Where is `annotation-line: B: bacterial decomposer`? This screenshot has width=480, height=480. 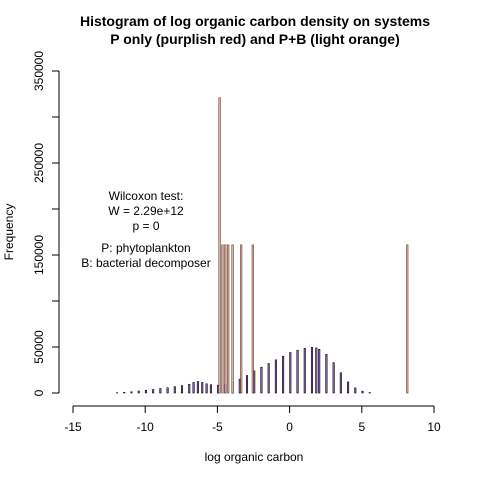
annotation-line: B: bacterial decomposer is located at coordinates (145, 263).